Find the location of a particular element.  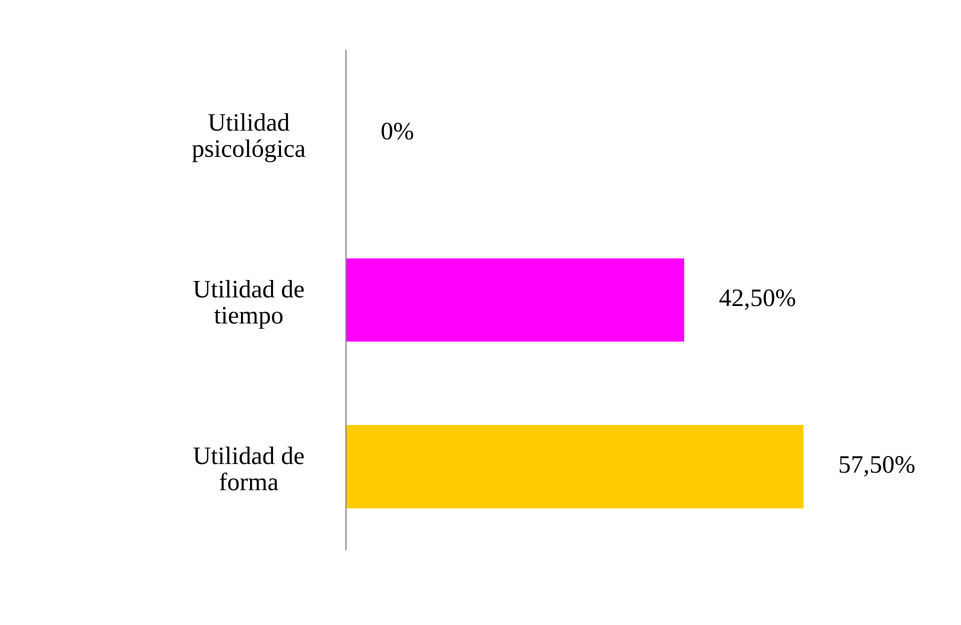

y-tick-label: Utilidad de tiempo is located at coordinates (248, 304).